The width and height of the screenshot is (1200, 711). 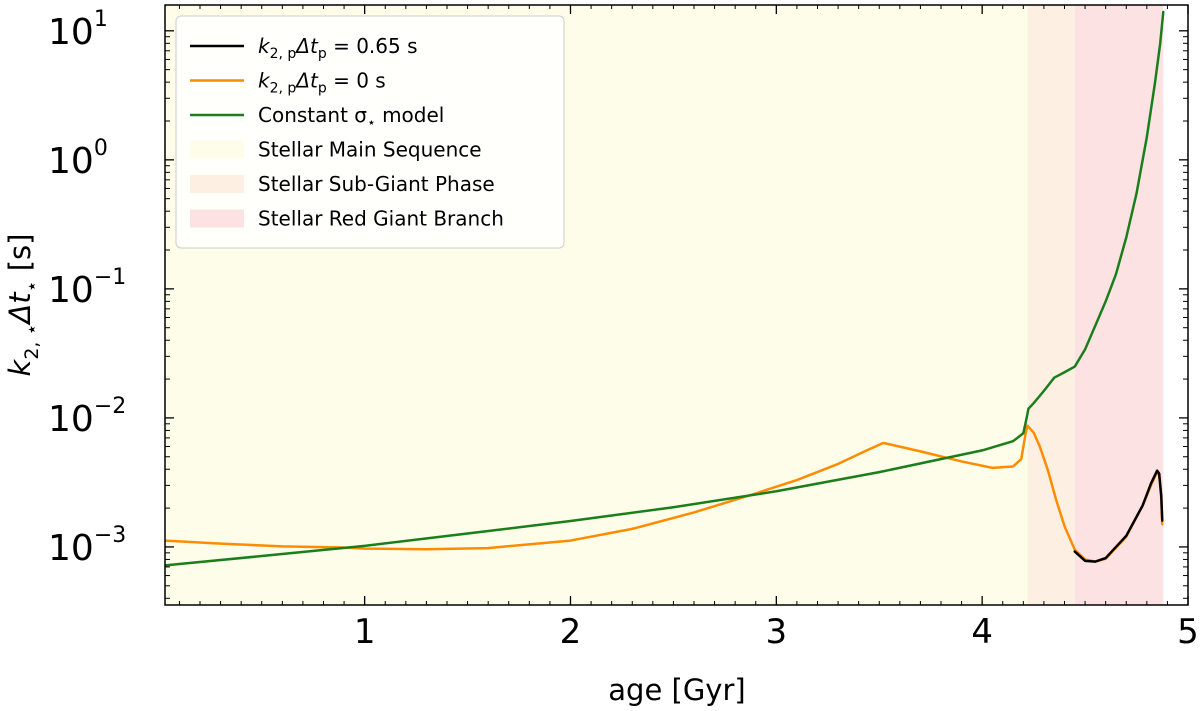 I want to click on legend-label: Constant σ⋆ model, so click(x=351, y=117).